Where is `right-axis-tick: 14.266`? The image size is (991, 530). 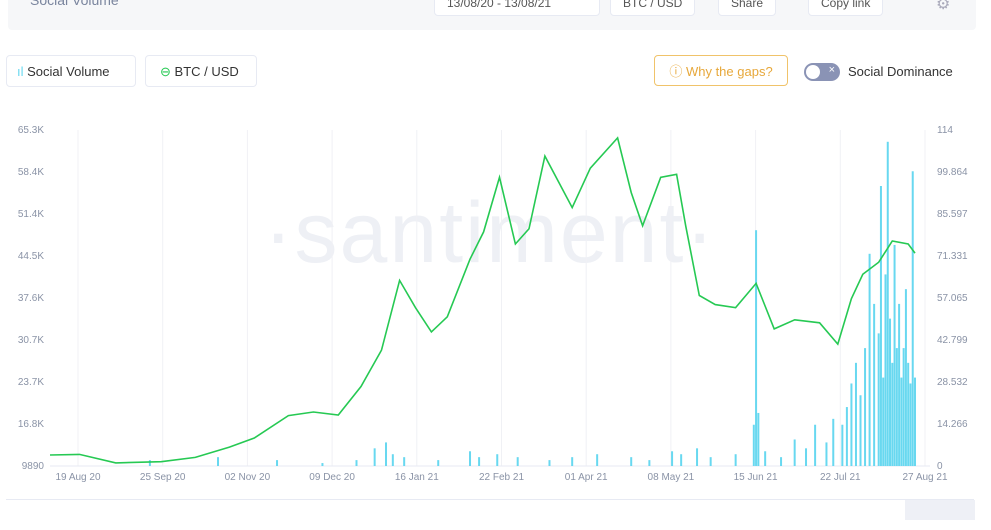 right-axis-tick: 14.266 is located at coordinates (952, 424).